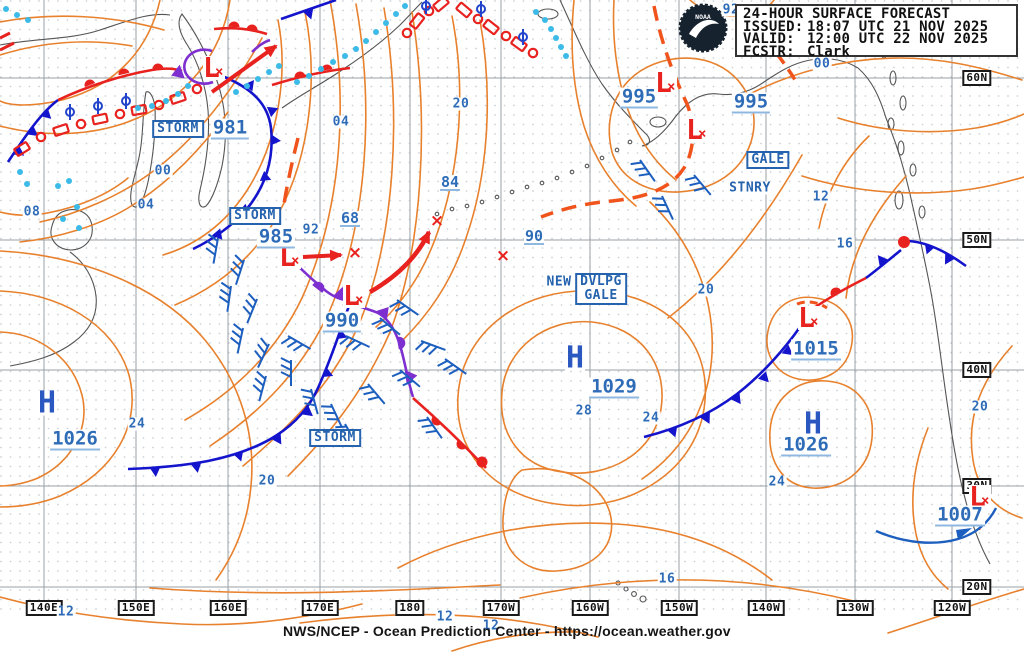 This screenshot has height=652, width=1024. I want to click on noaa-logo: NOAA, so click(703, 28).